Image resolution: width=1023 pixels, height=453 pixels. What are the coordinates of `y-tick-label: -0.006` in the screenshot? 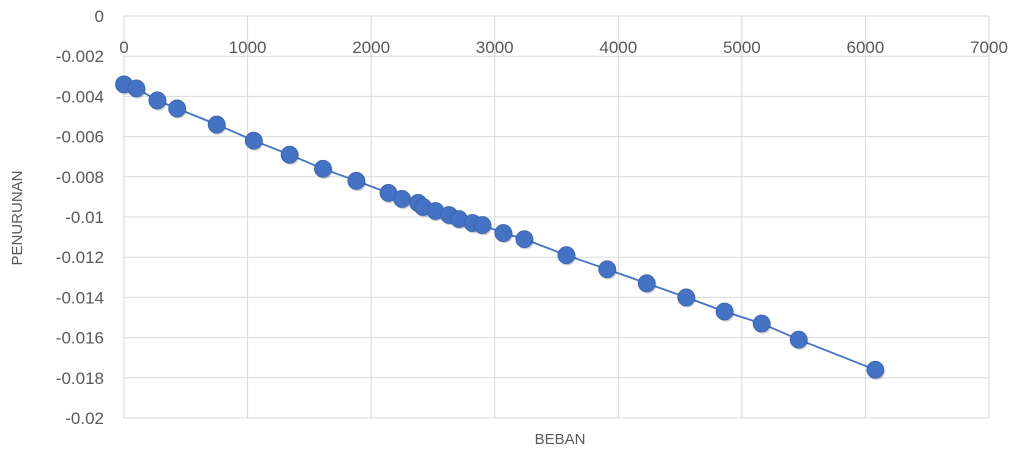 It's located at (80, 137).